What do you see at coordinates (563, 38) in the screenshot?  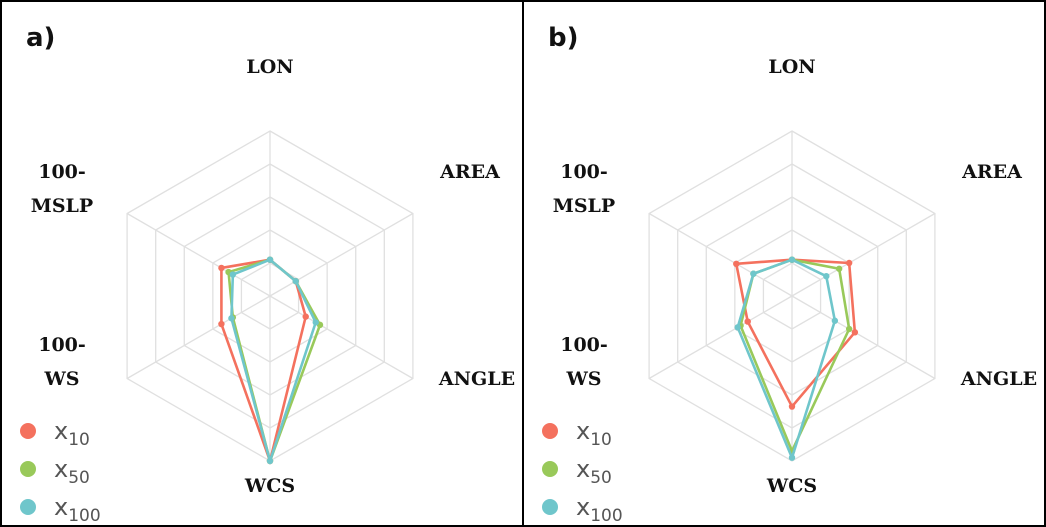 I see `panel-label-b: b)` at bounding box center [563, 38].